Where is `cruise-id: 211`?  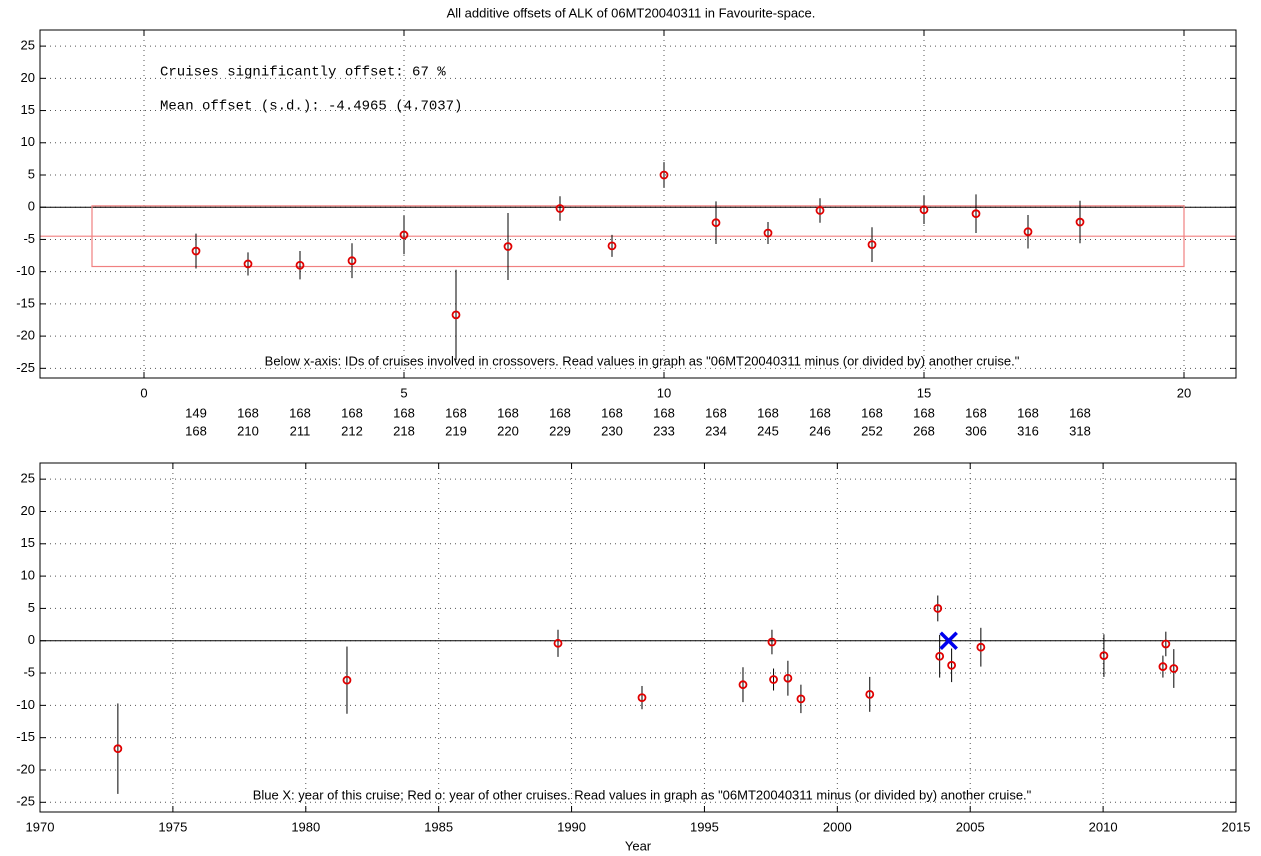
cruise-id: 211 is located at coordinates (300, 430).